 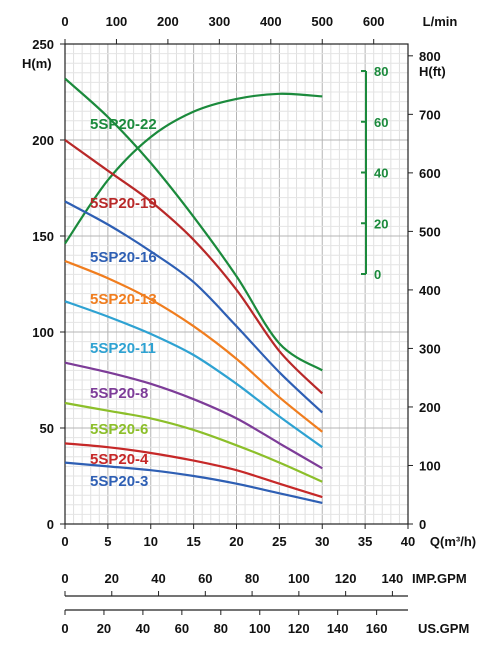 I want to click on series-label: 5SP20-8, so click(x=119, y=393).